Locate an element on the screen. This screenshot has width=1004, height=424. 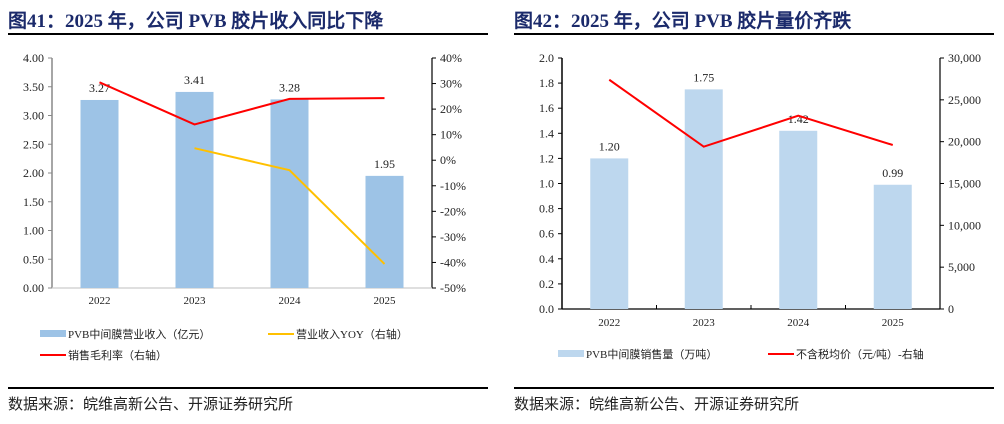
left-axis-tick-label: 1.6 is located at coordinates (546, 108).